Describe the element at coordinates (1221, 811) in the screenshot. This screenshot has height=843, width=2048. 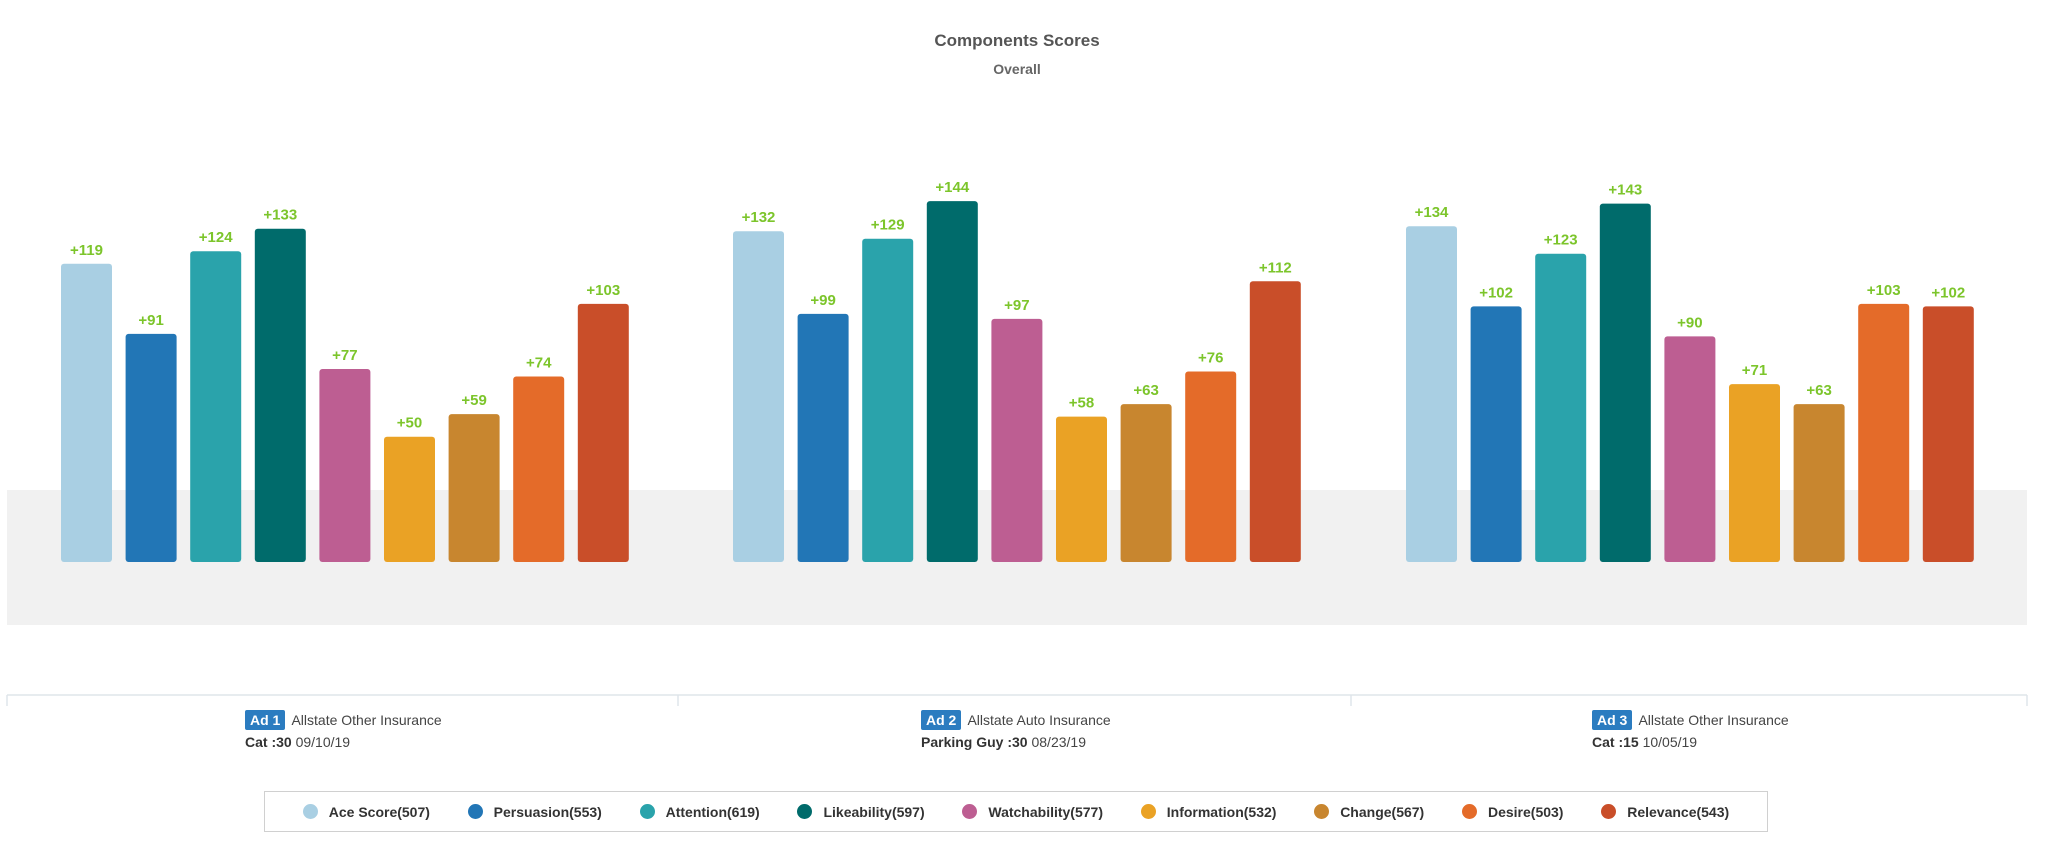
I see `legend-label: Information(532)` at that location.